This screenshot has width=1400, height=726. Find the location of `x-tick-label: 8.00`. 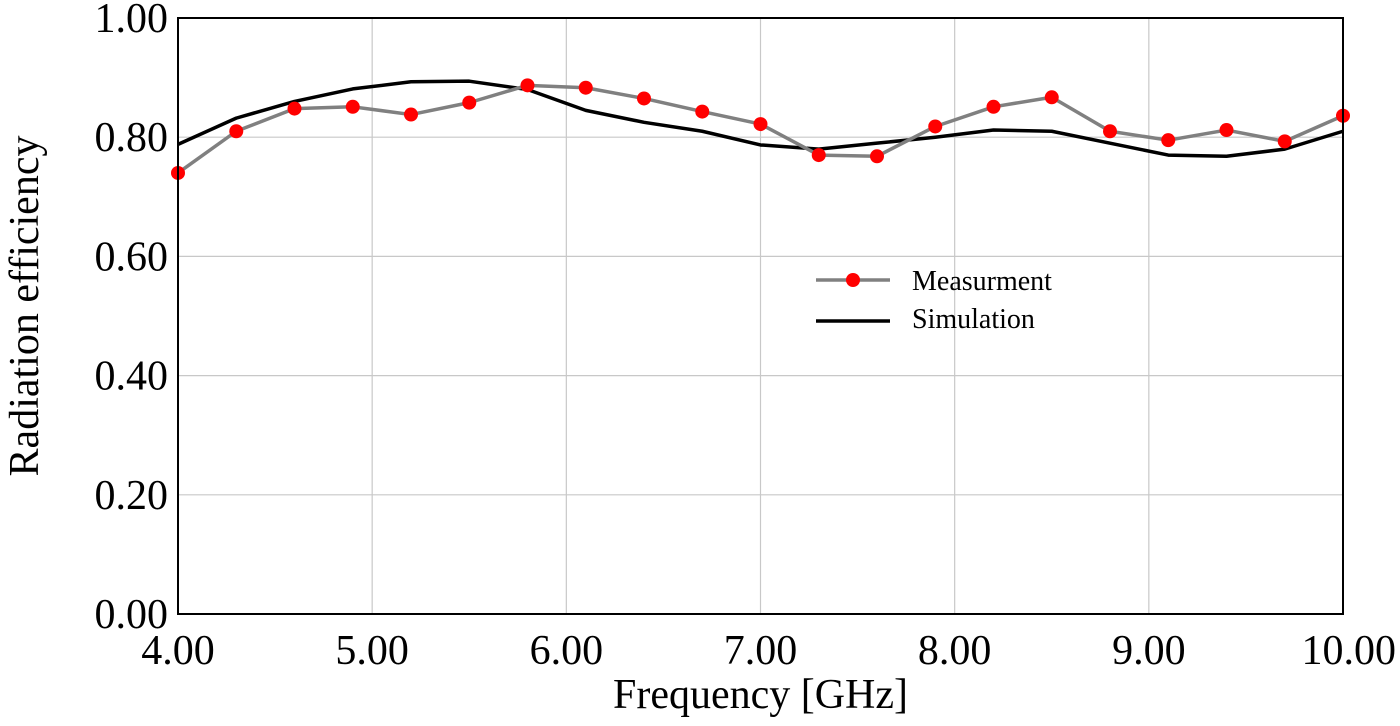

x-tick-label: 8.00 is located at coordinates (955, 651).